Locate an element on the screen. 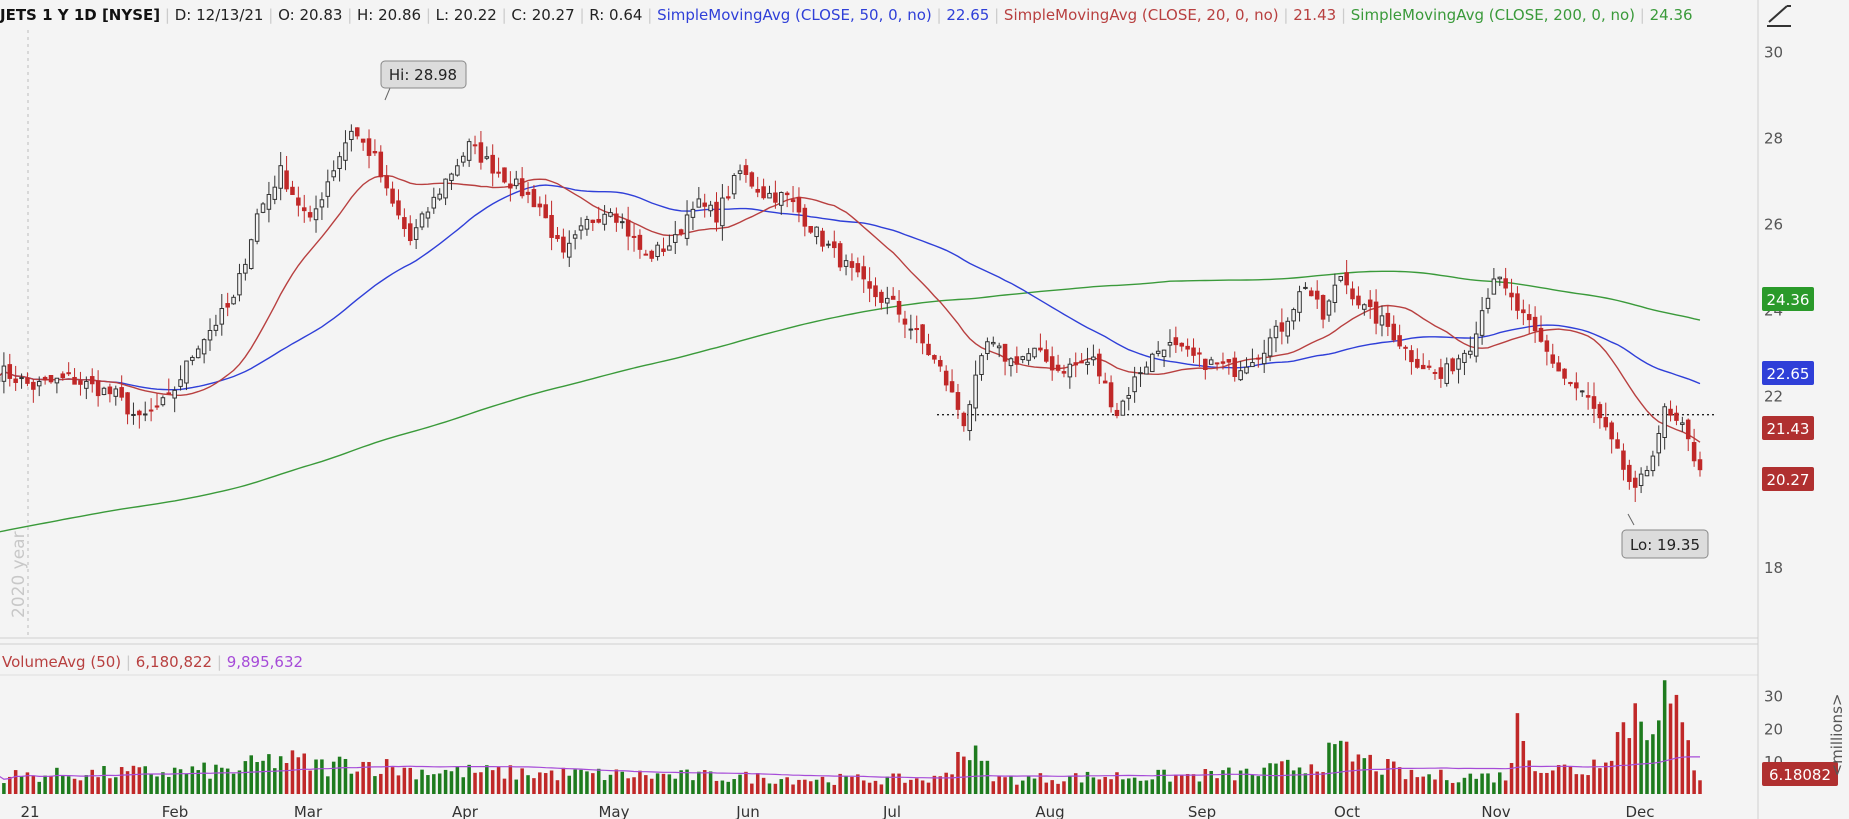 This screenshot has width=1849, height=819. volume-avg-label: VolumeAvg (50) is located at coordinates (61, 662).